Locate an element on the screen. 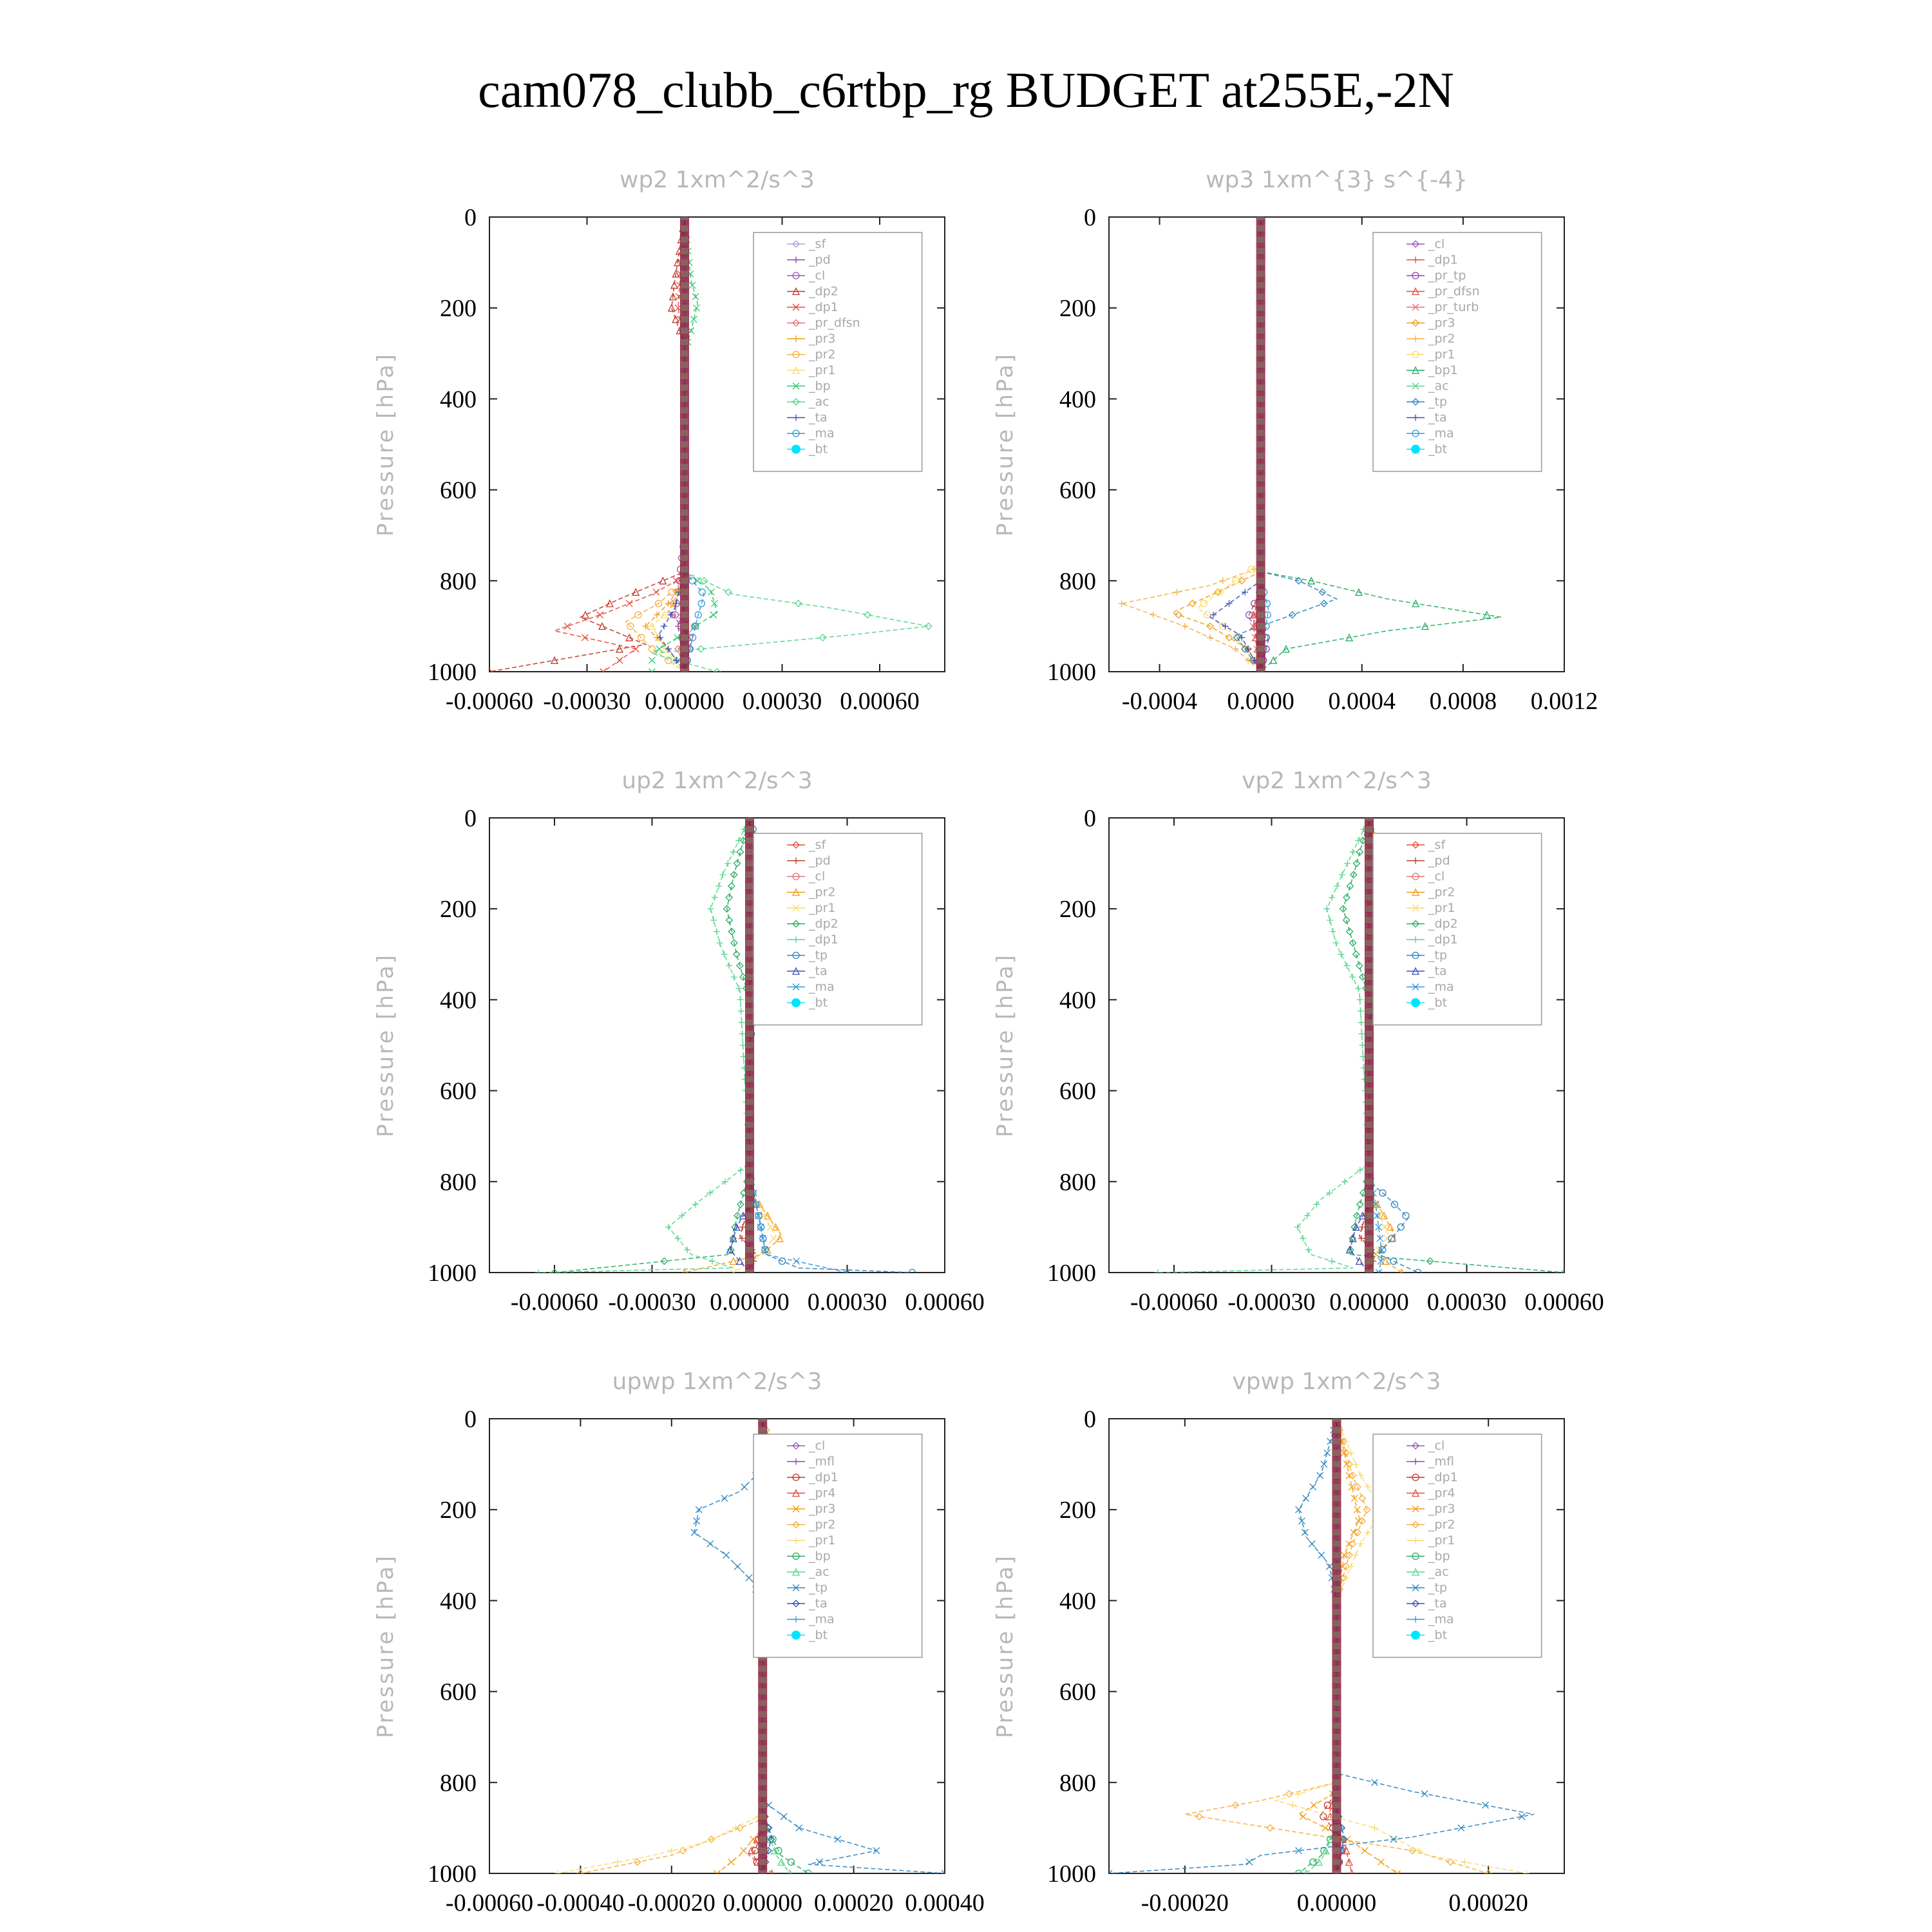 The height and width of the screenshot is (1932, 1932). series-marker-pr1 is located at coordinates (1527, 1871).